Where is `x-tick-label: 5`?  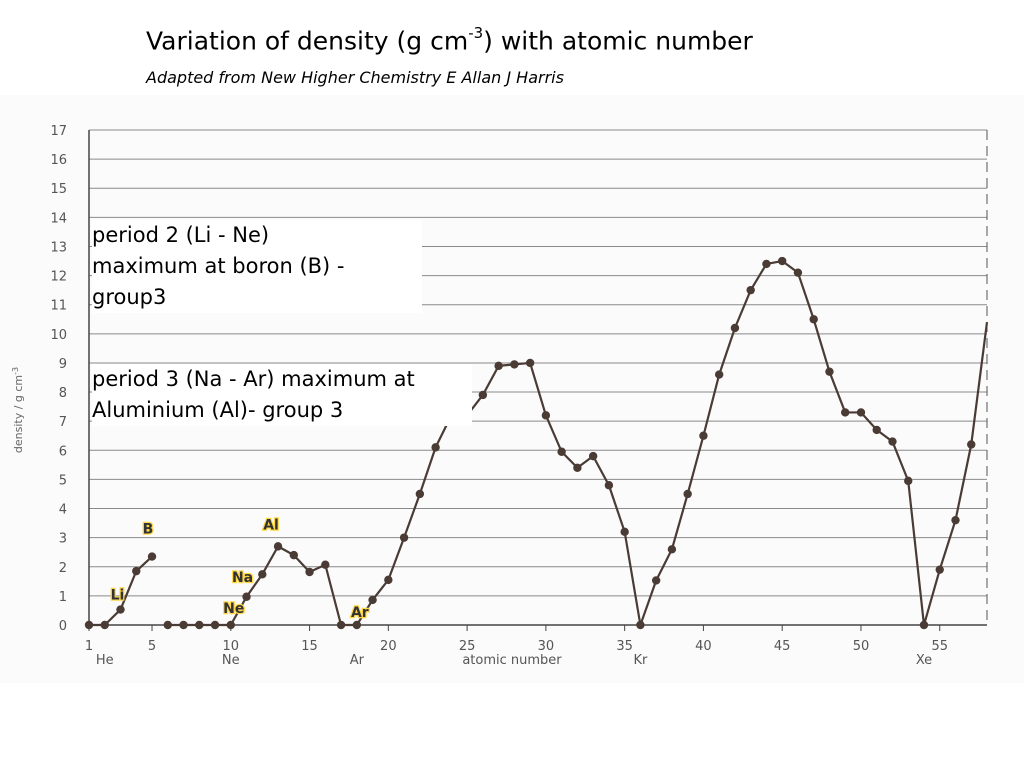 x-tick-label: 5 is located at coordinates (152, 646).